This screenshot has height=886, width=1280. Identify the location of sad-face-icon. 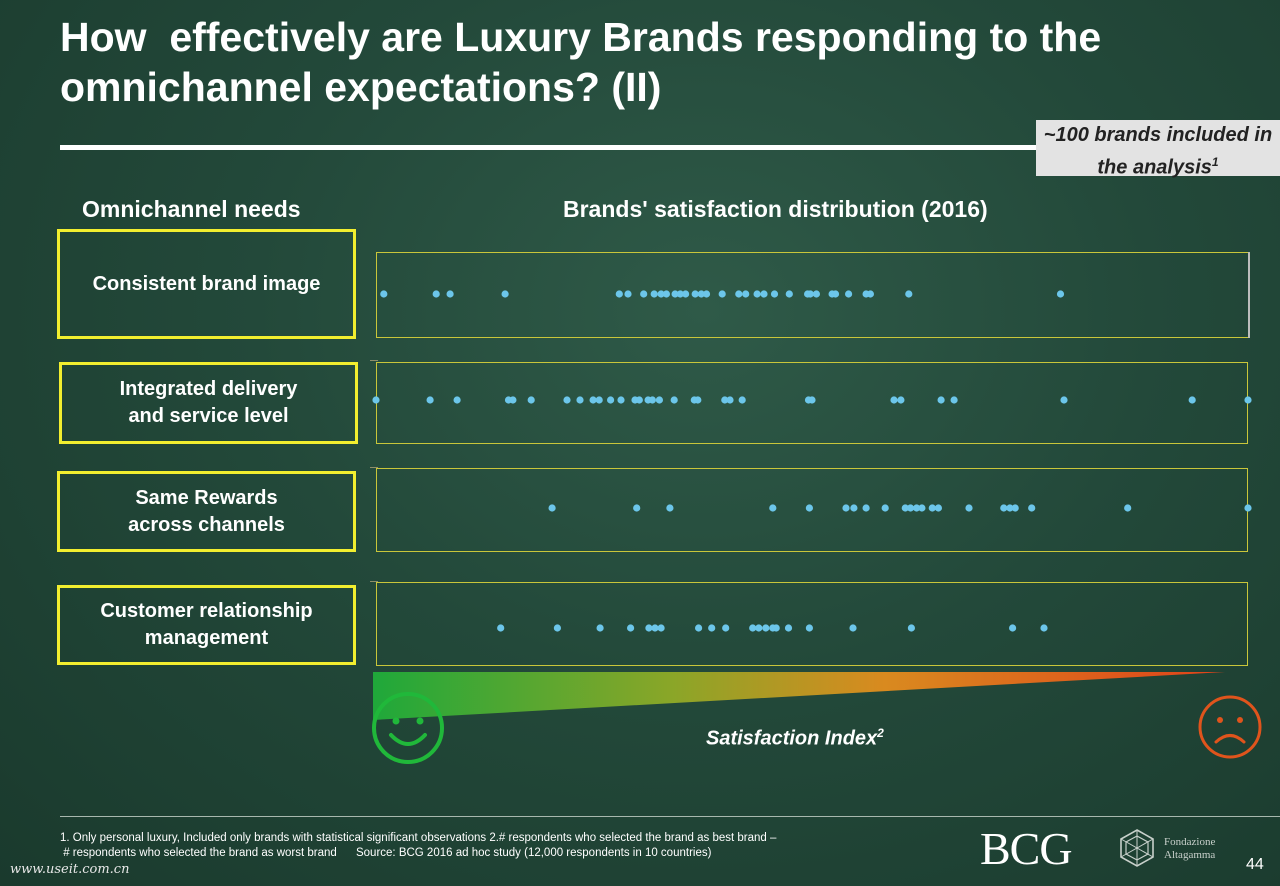
(1230, 727).